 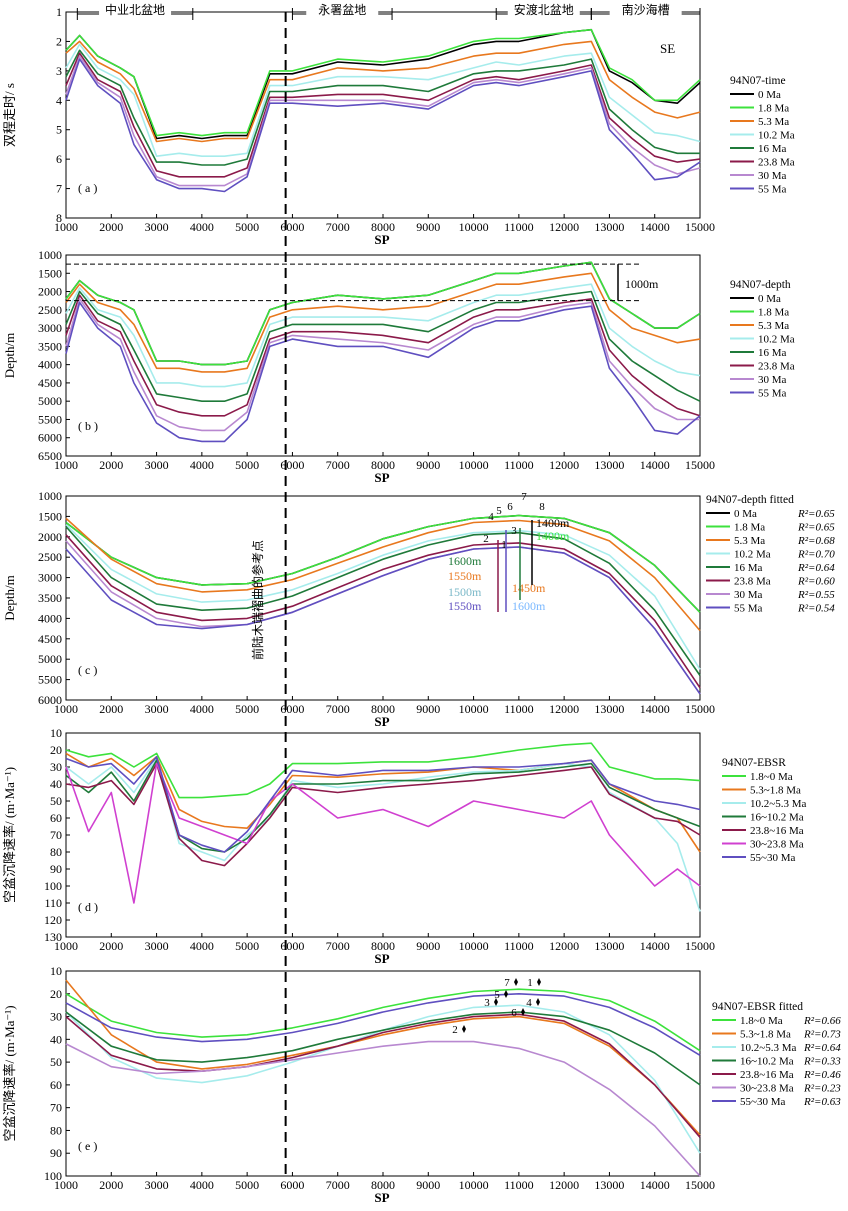 What do you see at coordinates (87, 188) in the screenshot?
I see `panel-label: ( a )` at bounding box center [87, 188].